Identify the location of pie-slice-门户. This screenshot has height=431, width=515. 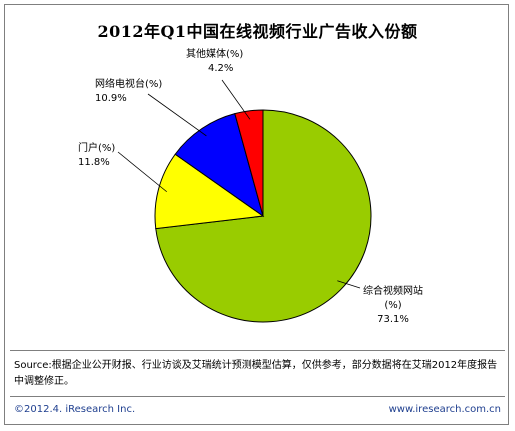
(209, 191).